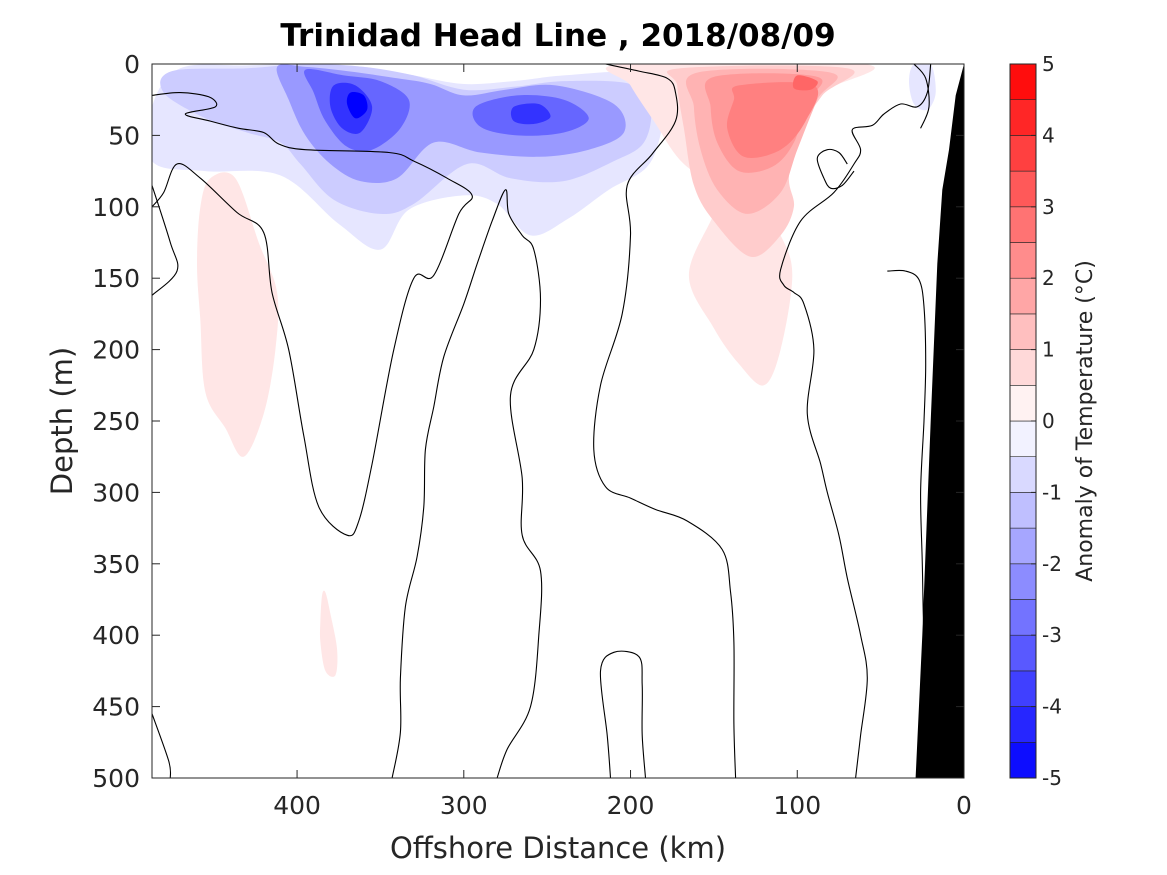  What do you see at coordinates (116, 421) in the screenshot?
I see `y-tick-label: 250` at bounding box center [116, 421].